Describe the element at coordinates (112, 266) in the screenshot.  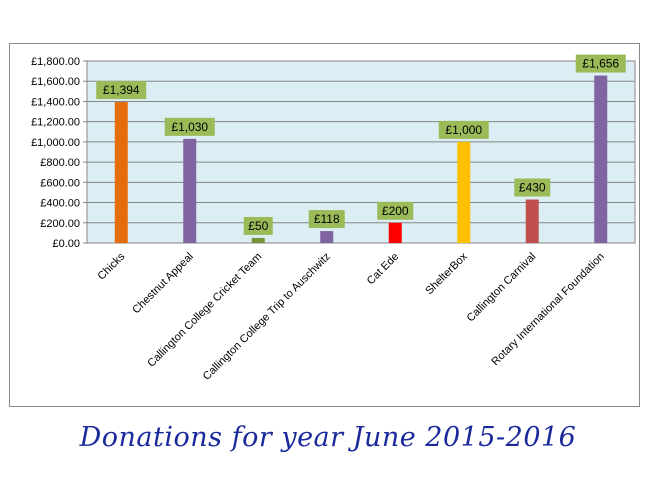
I see `x-tick-label: Chicks` at that location.